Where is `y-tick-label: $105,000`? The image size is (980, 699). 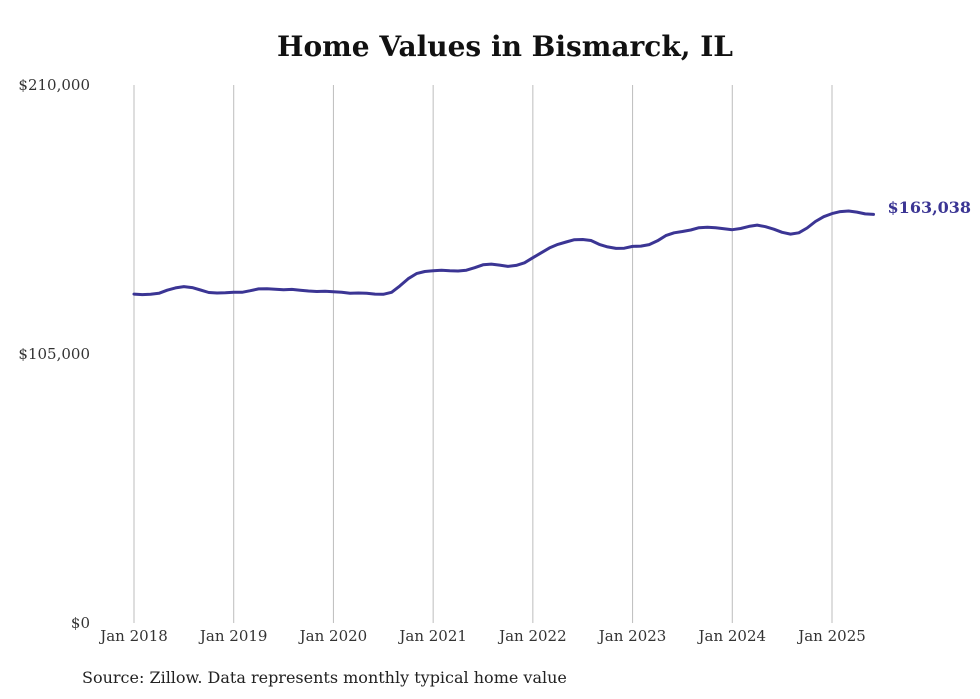
y-tick-label: $105,000 is located at coordinates (54, 354).